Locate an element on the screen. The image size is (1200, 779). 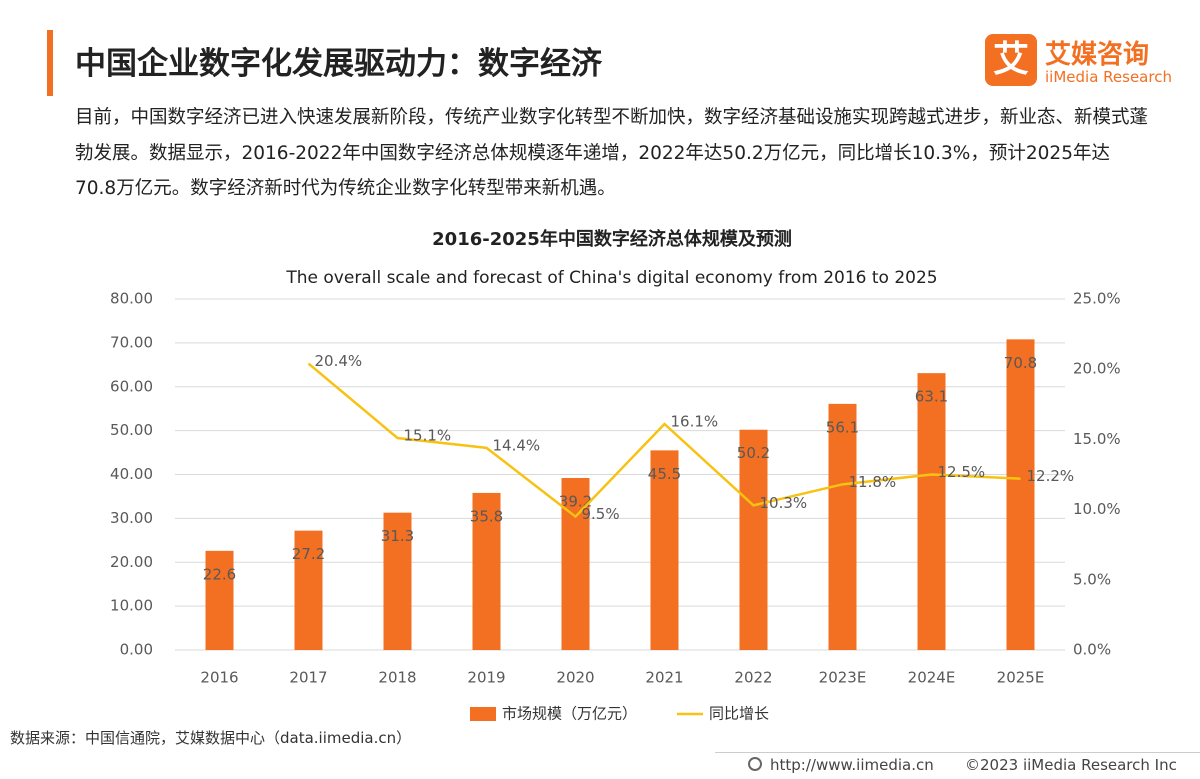
footer-icon is located at coordinates (755, 764).